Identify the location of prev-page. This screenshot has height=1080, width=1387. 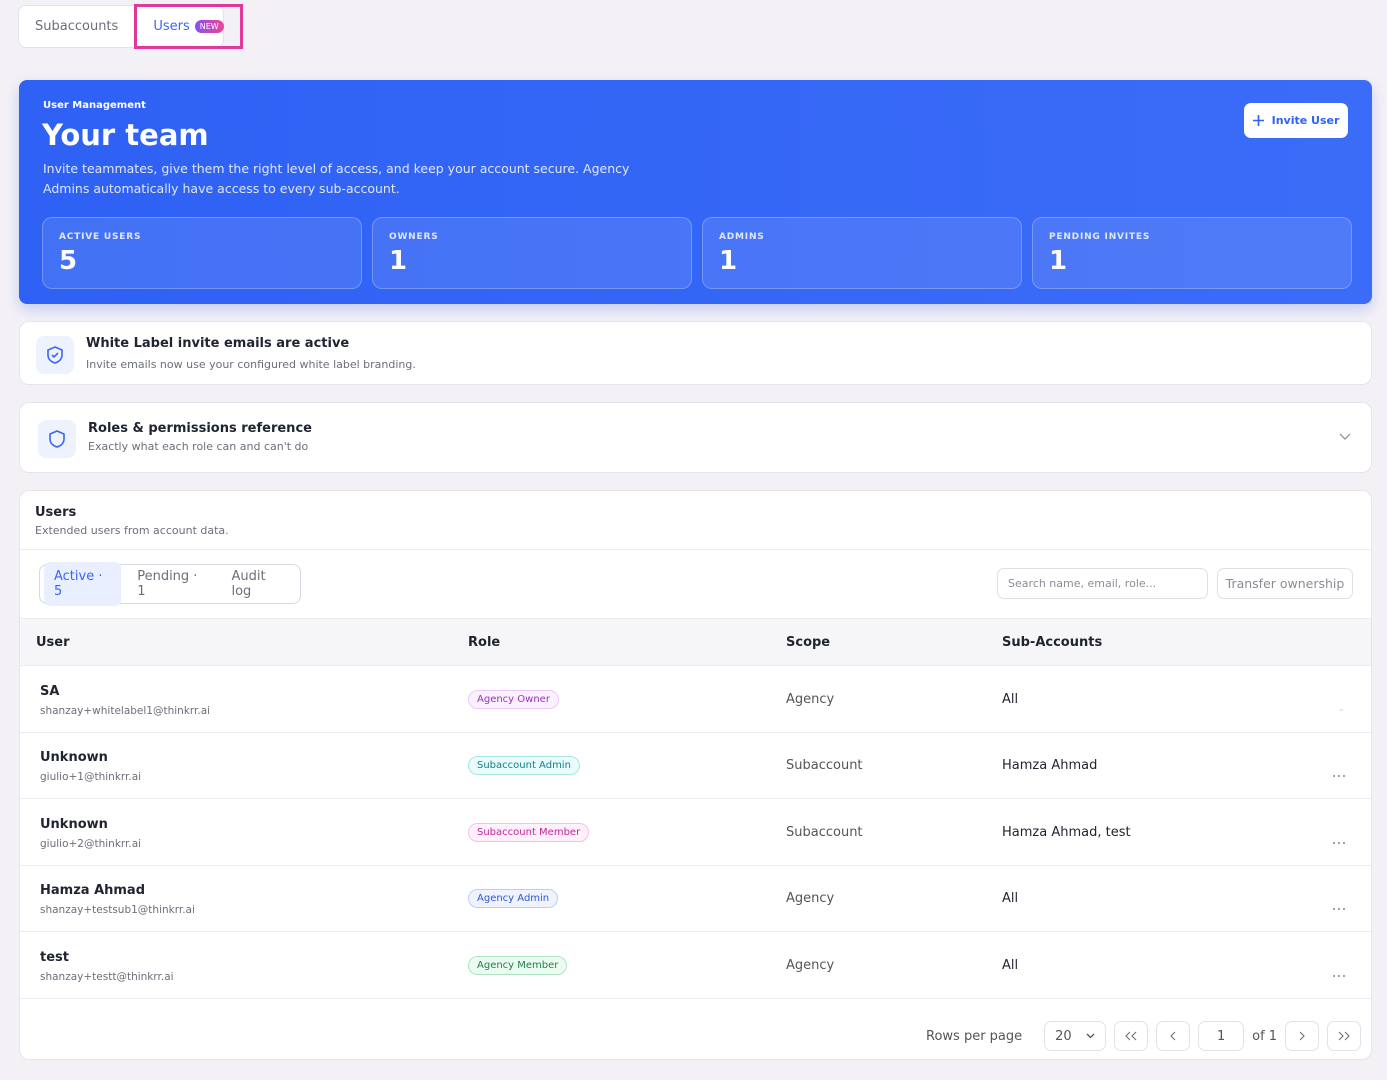
(1173, 1036).